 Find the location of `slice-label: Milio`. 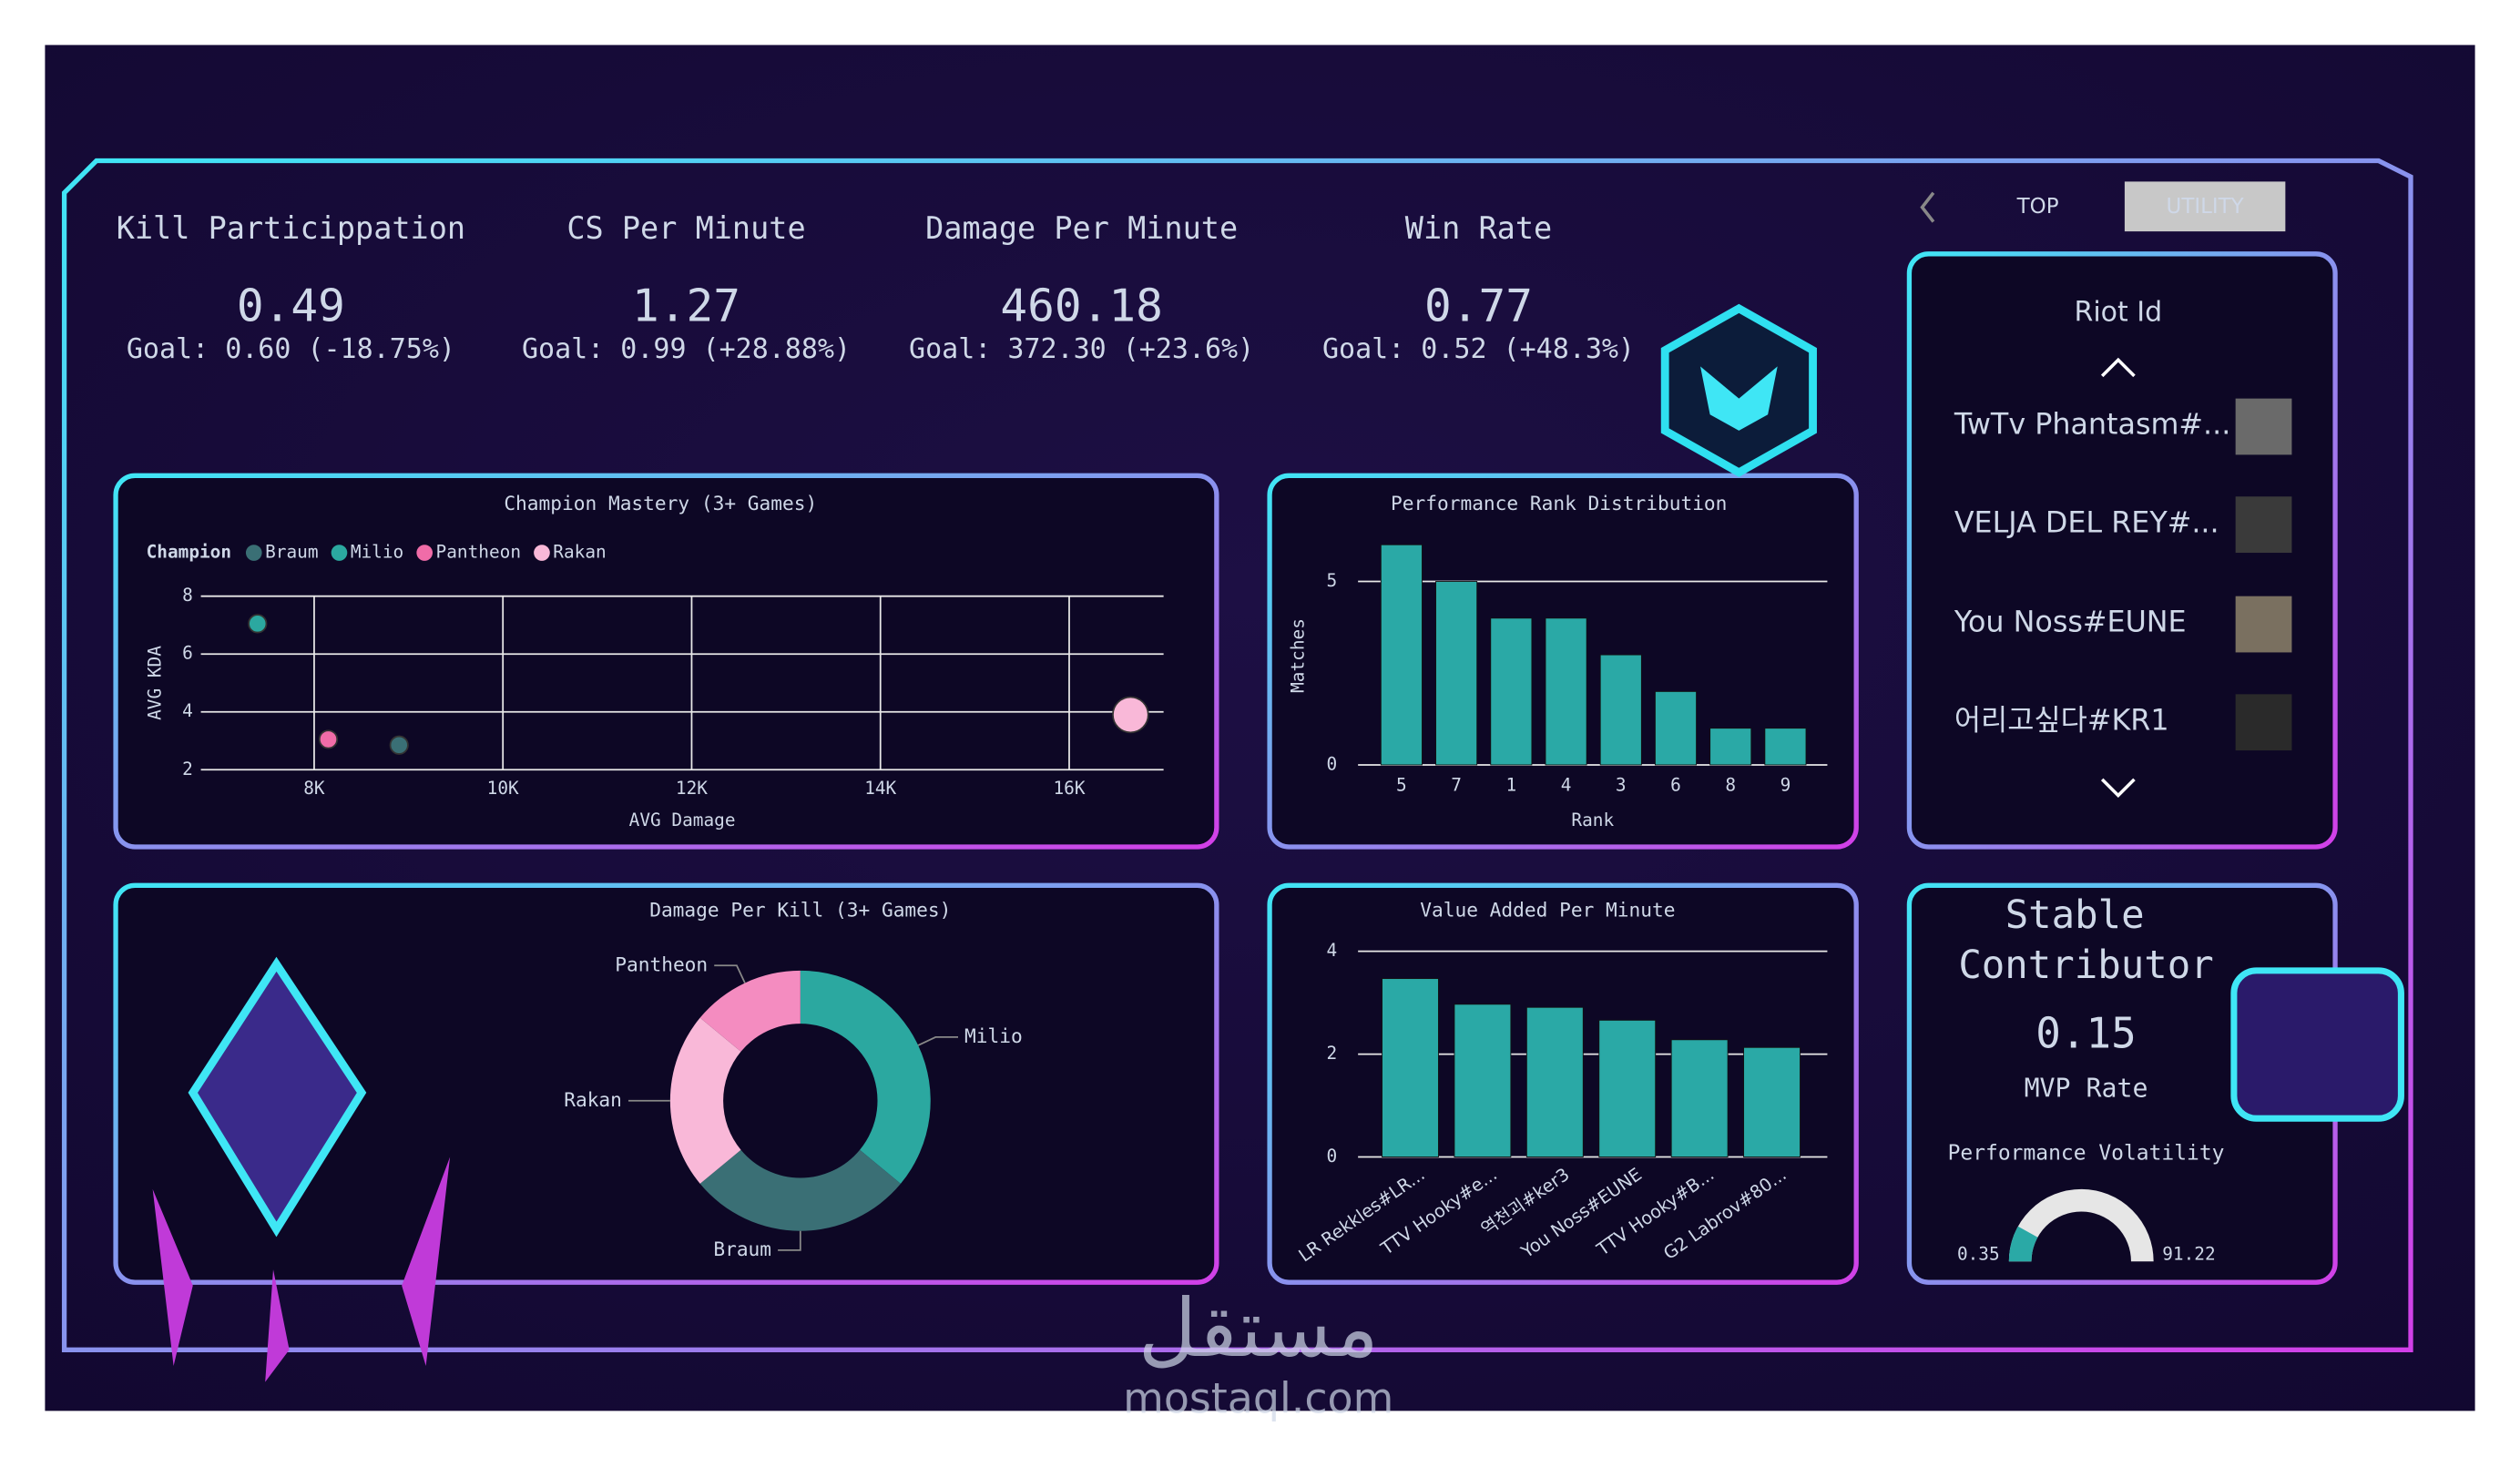

slice-label: Milio is located at coordinates (994, 1035).